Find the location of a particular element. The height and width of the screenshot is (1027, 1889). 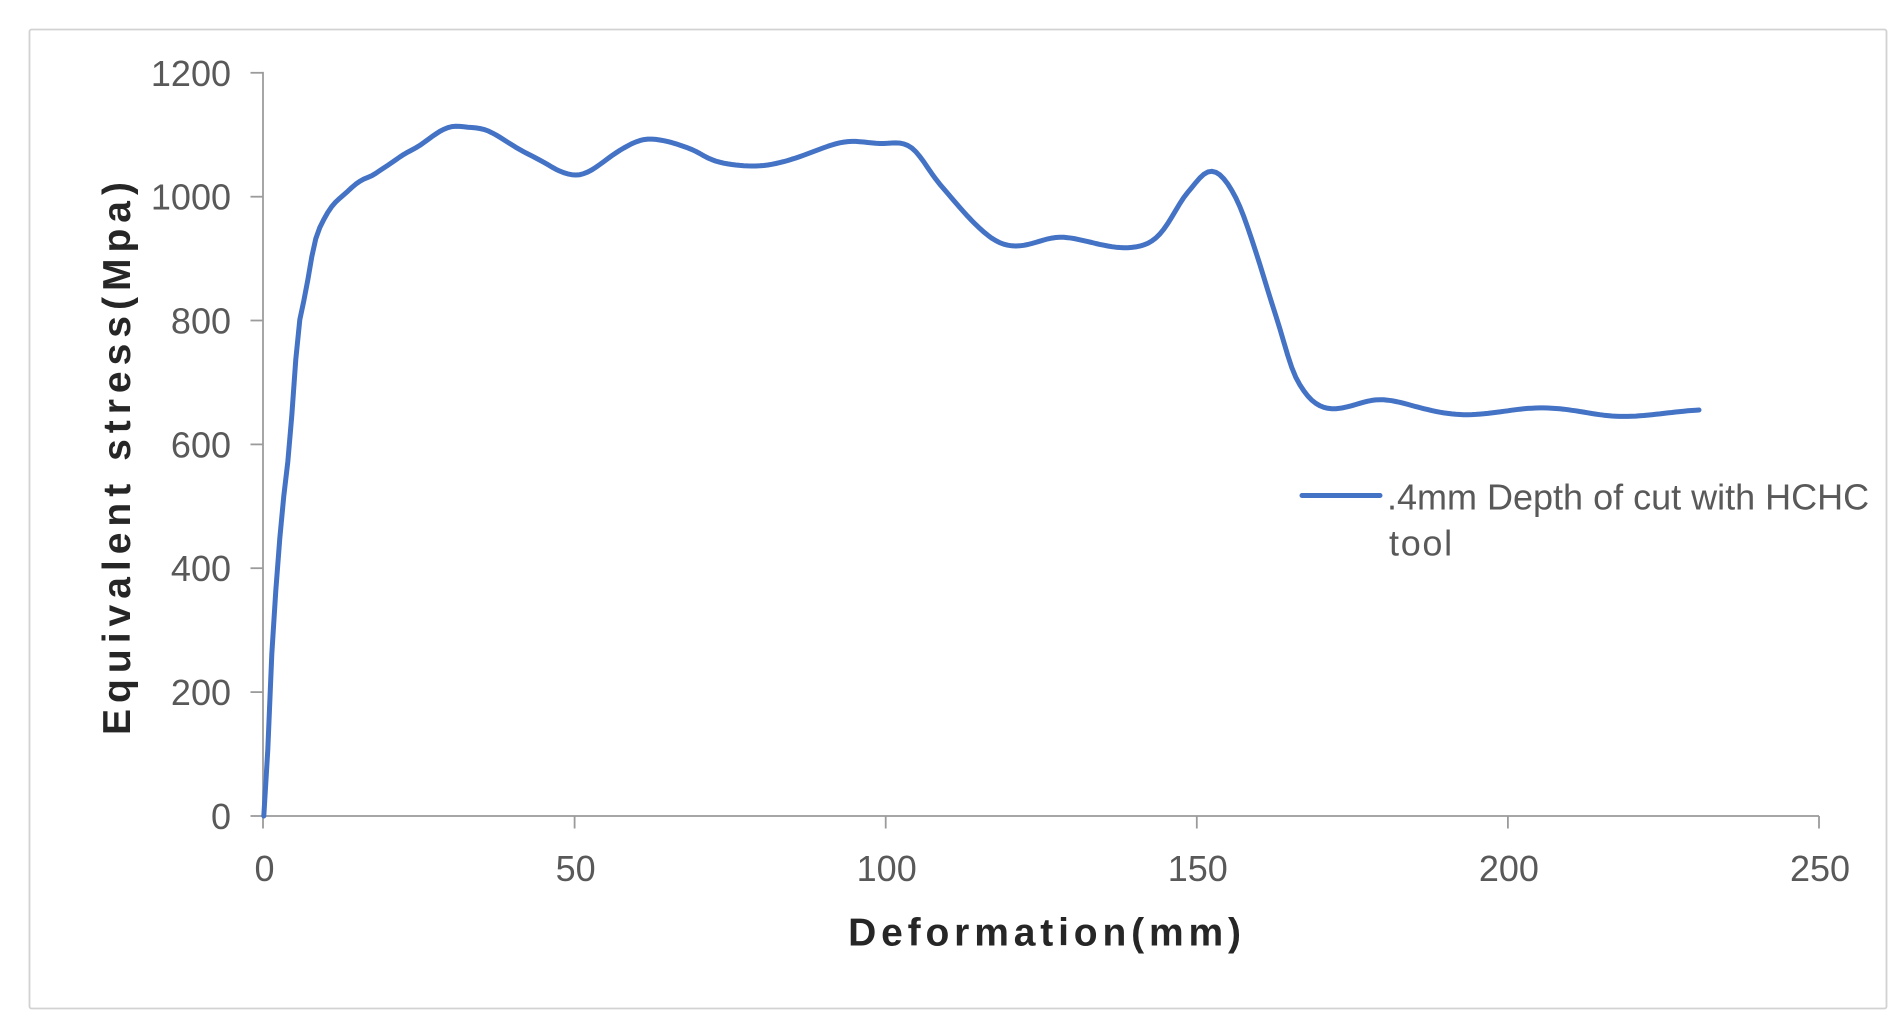

svg-text: 600 is located at coordinates (201, 444).